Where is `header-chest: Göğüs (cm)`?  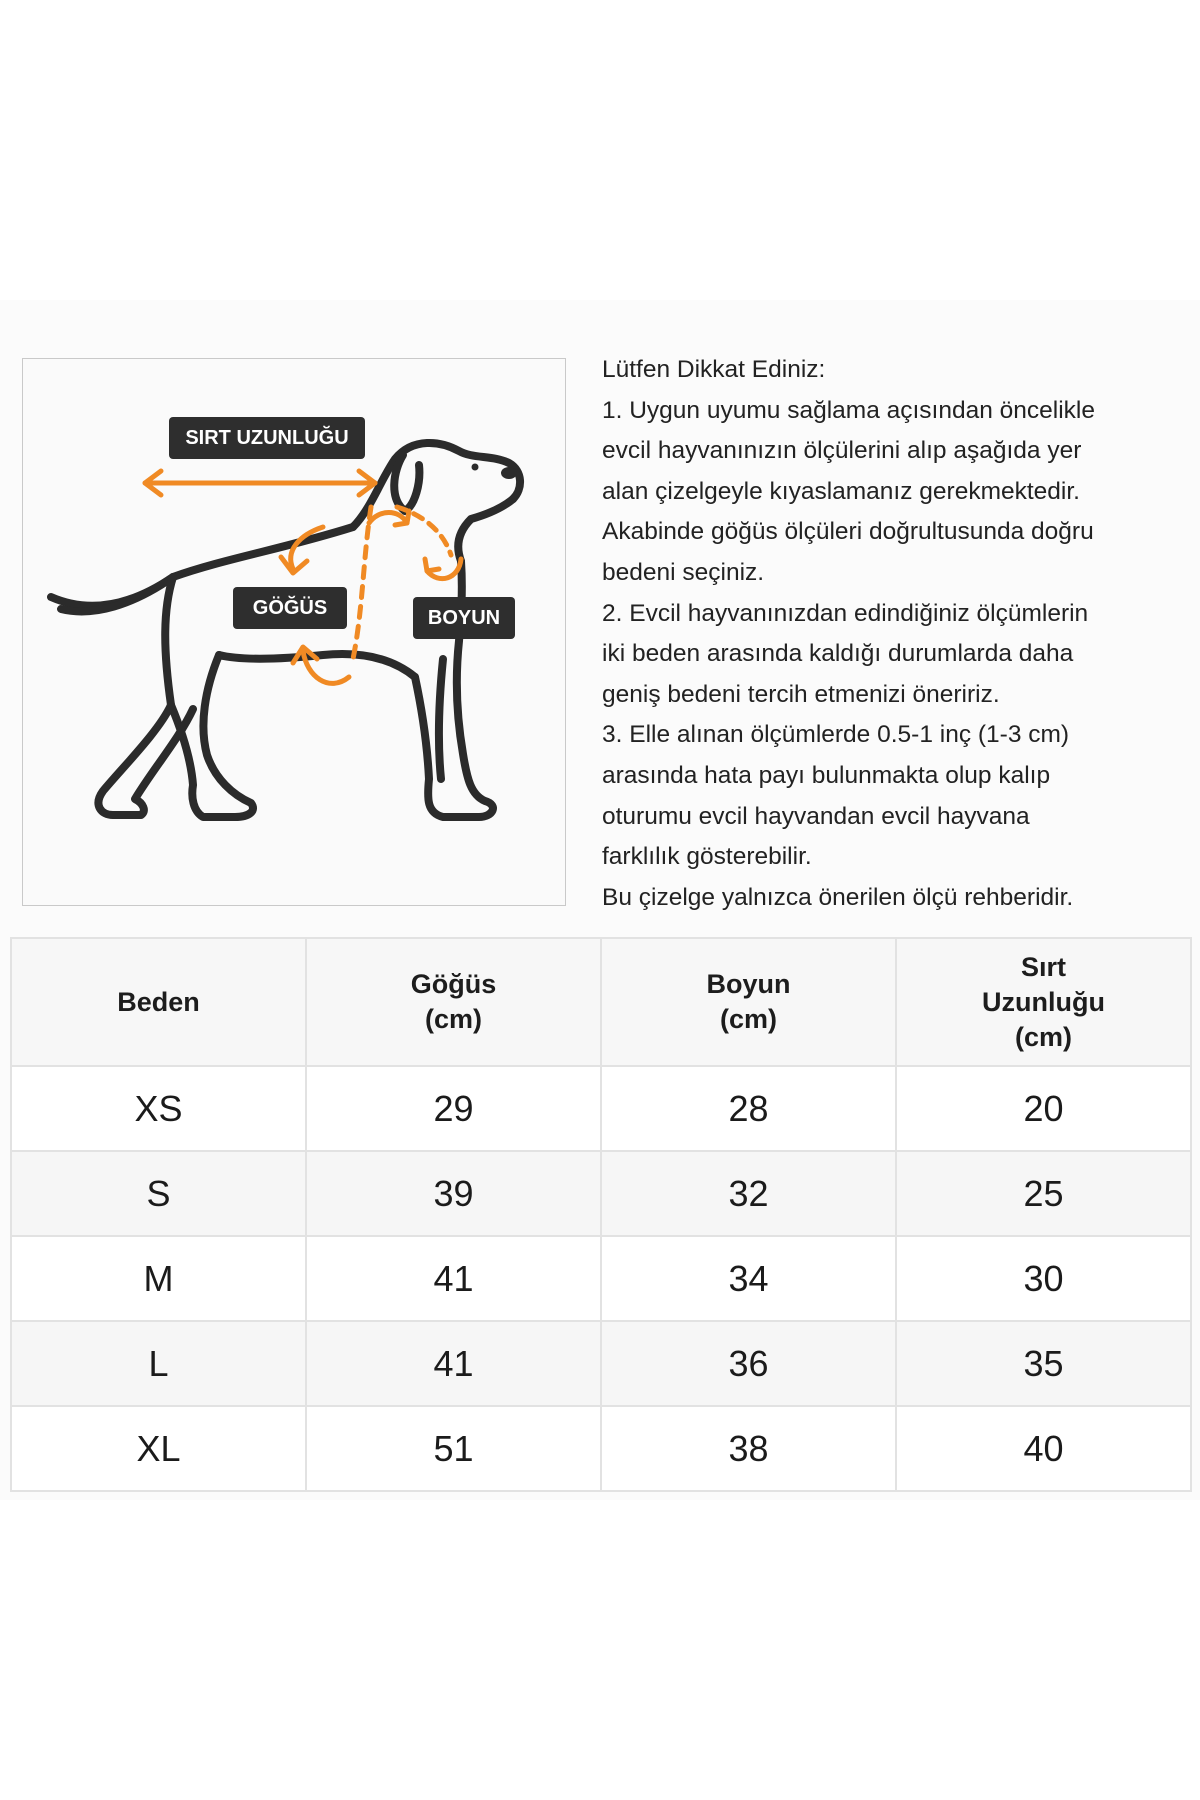 header-chest: Göğüs (cm) is located at coordinates (453, 1002).